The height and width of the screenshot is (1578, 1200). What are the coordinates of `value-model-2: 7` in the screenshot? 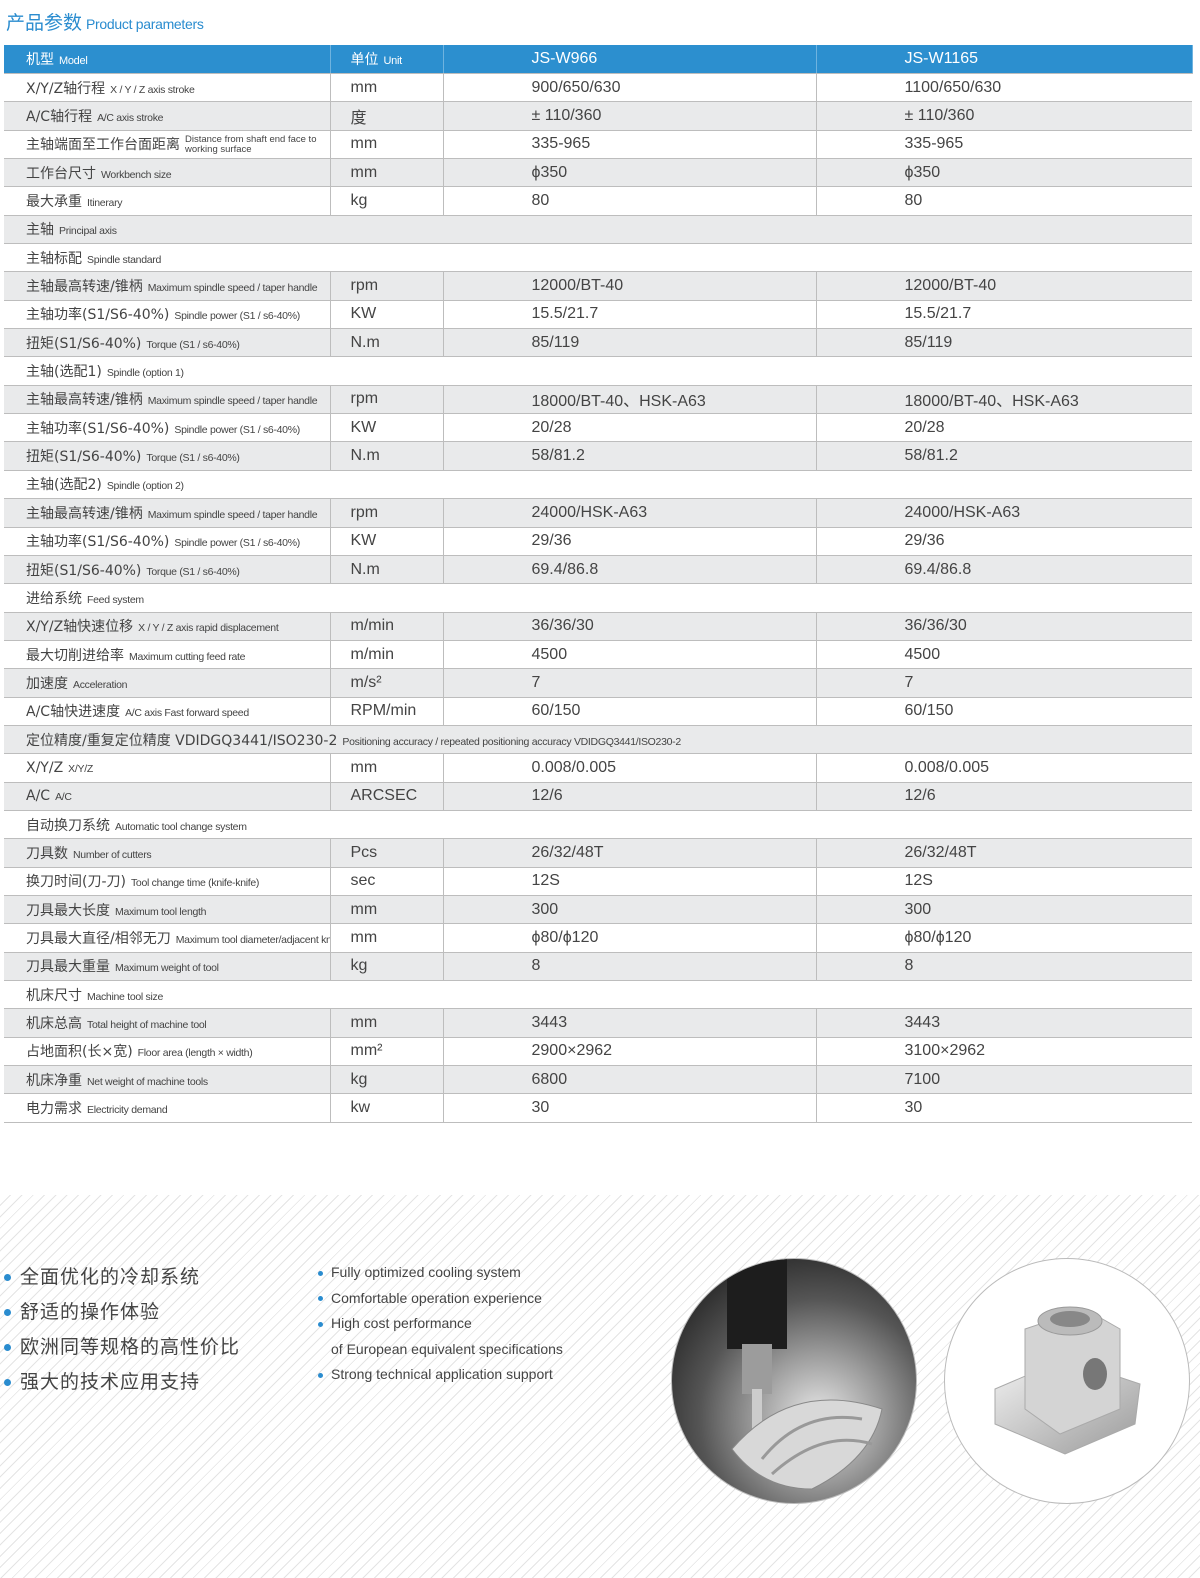 It's located at (1004, 683).